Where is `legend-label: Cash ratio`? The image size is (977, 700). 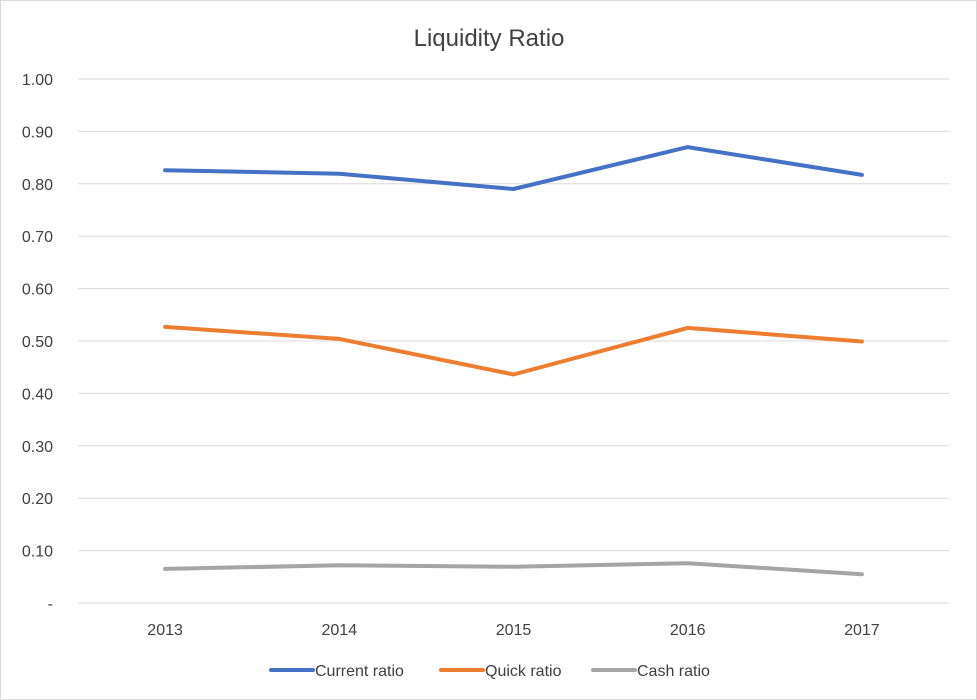 legend-label: Cash ratio is located at coordinates (673, 671).